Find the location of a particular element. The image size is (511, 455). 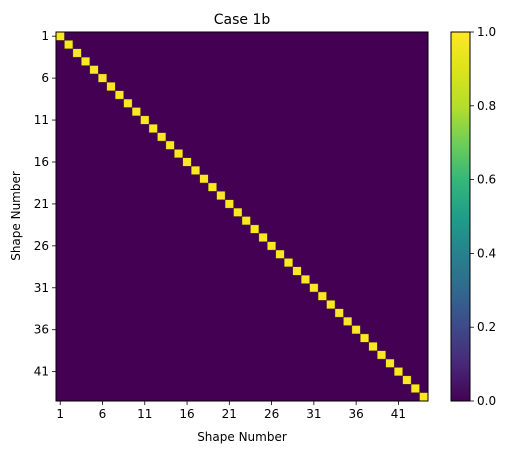

colorbar-tick-label: 0.8 is located at coordinates (486, 106).